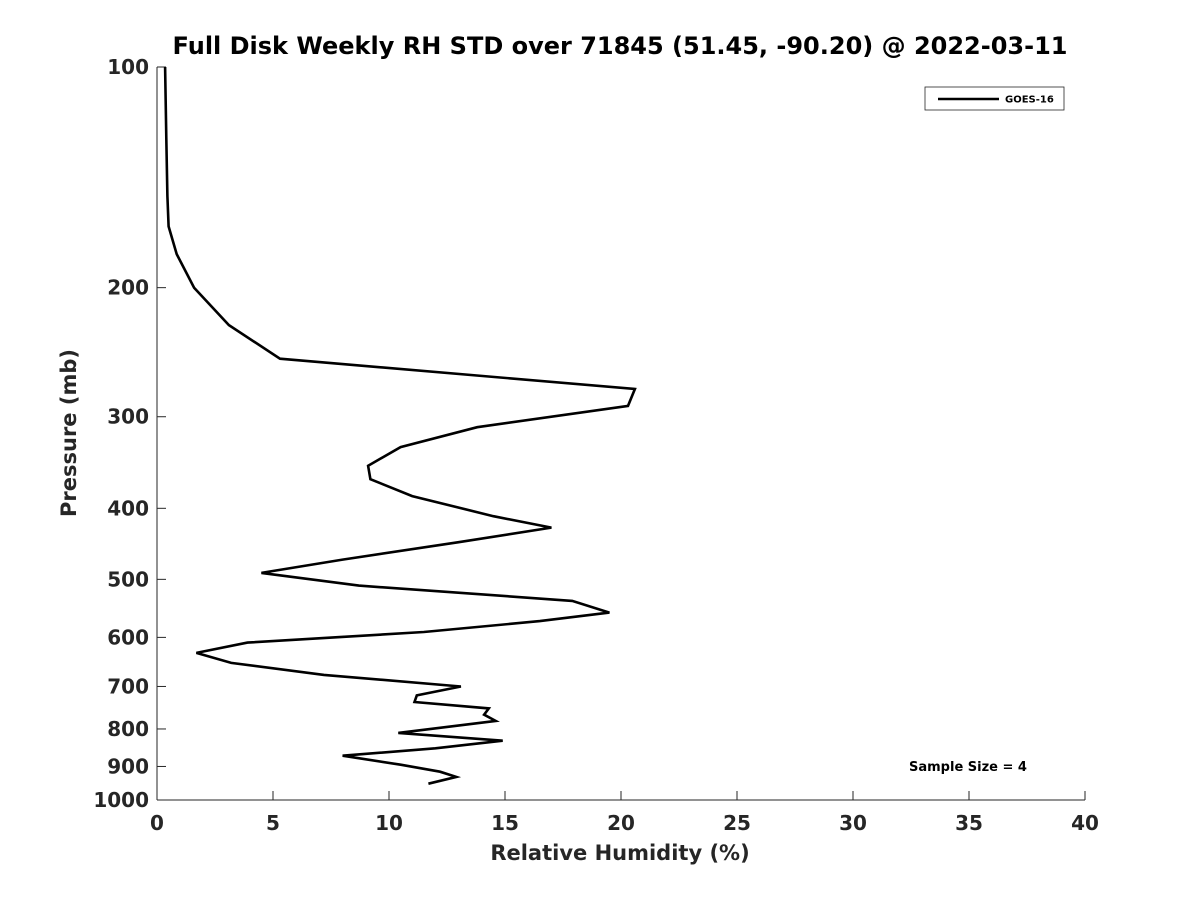 Image resolution: width=1200 pixels, height=900 pixels. I want to click on x-axis-ticks: 0 5 10 15 20 25 30 35 40, so click(624, 813).